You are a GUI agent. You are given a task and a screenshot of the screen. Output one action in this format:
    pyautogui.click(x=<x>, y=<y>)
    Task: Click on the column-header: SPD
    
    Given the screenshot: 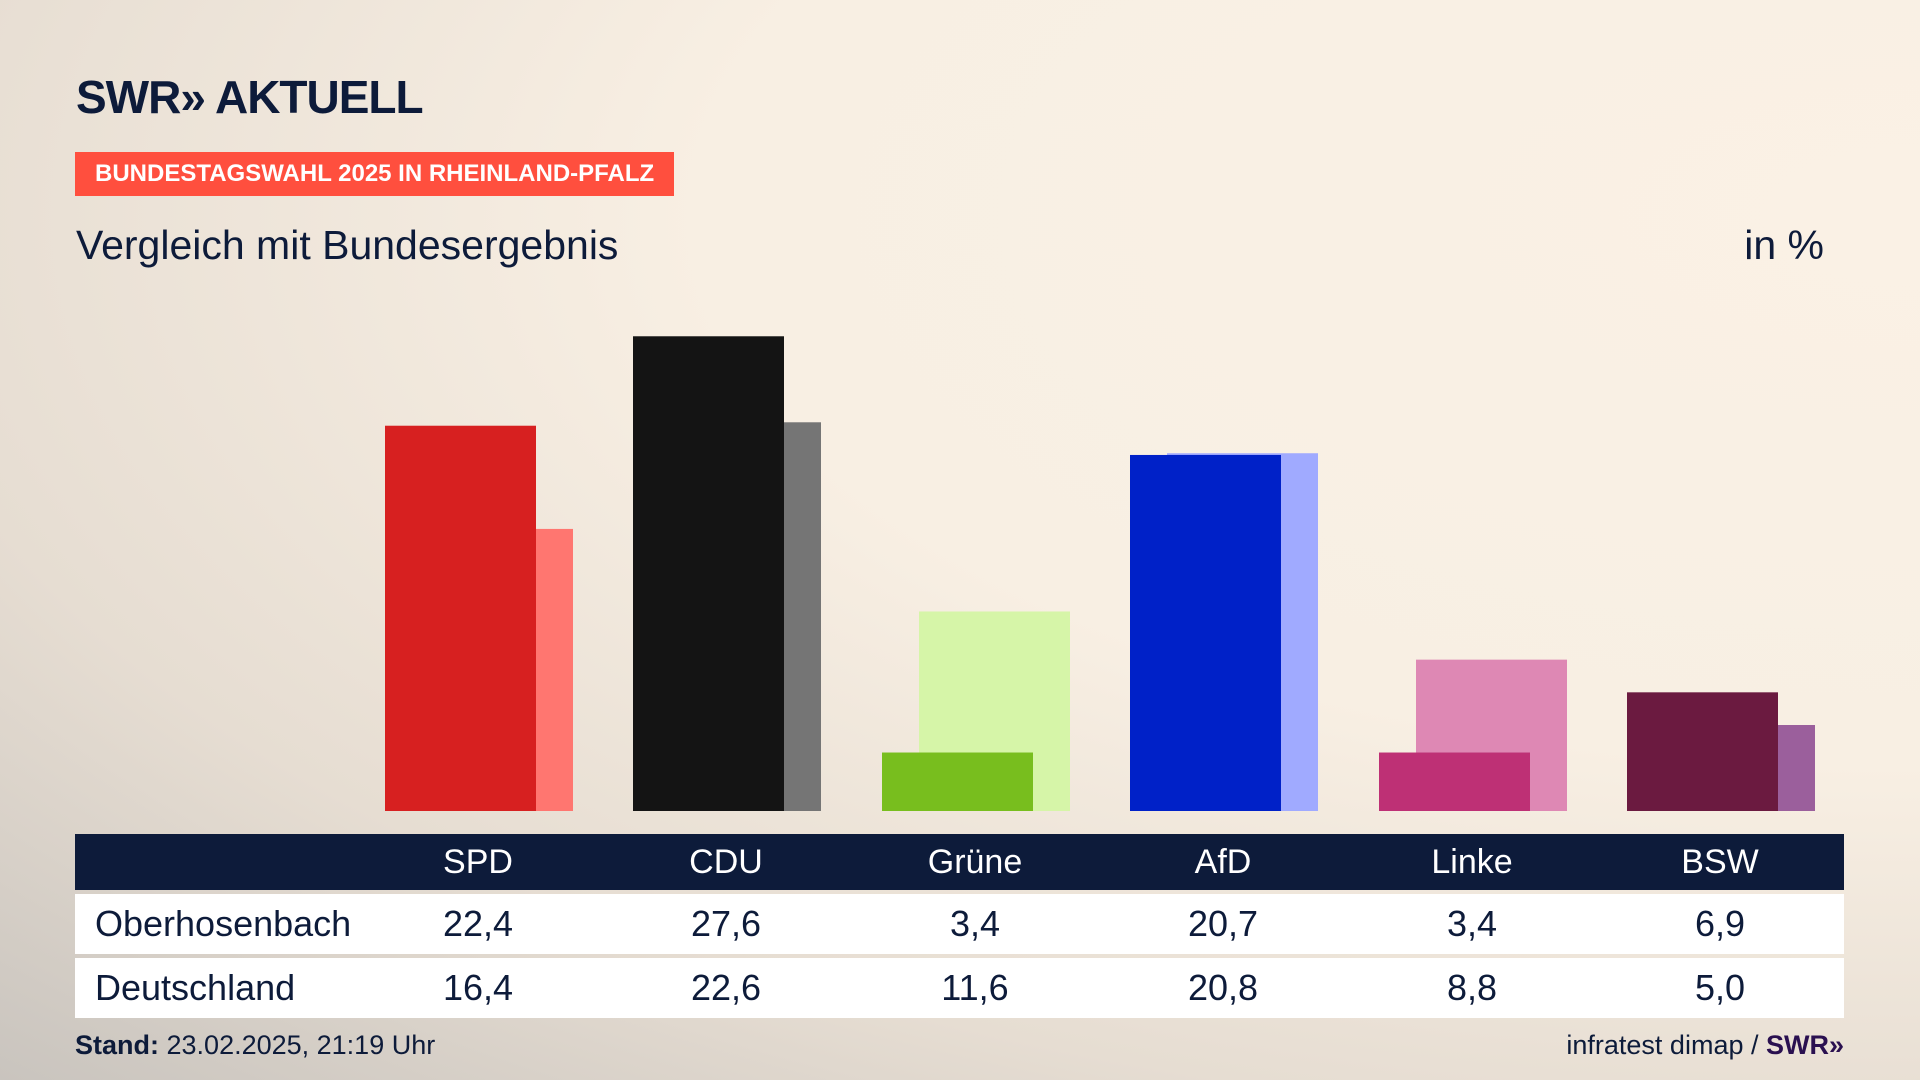 What is the action you would take?
    pyautogui.click(x=478, y=861)
    